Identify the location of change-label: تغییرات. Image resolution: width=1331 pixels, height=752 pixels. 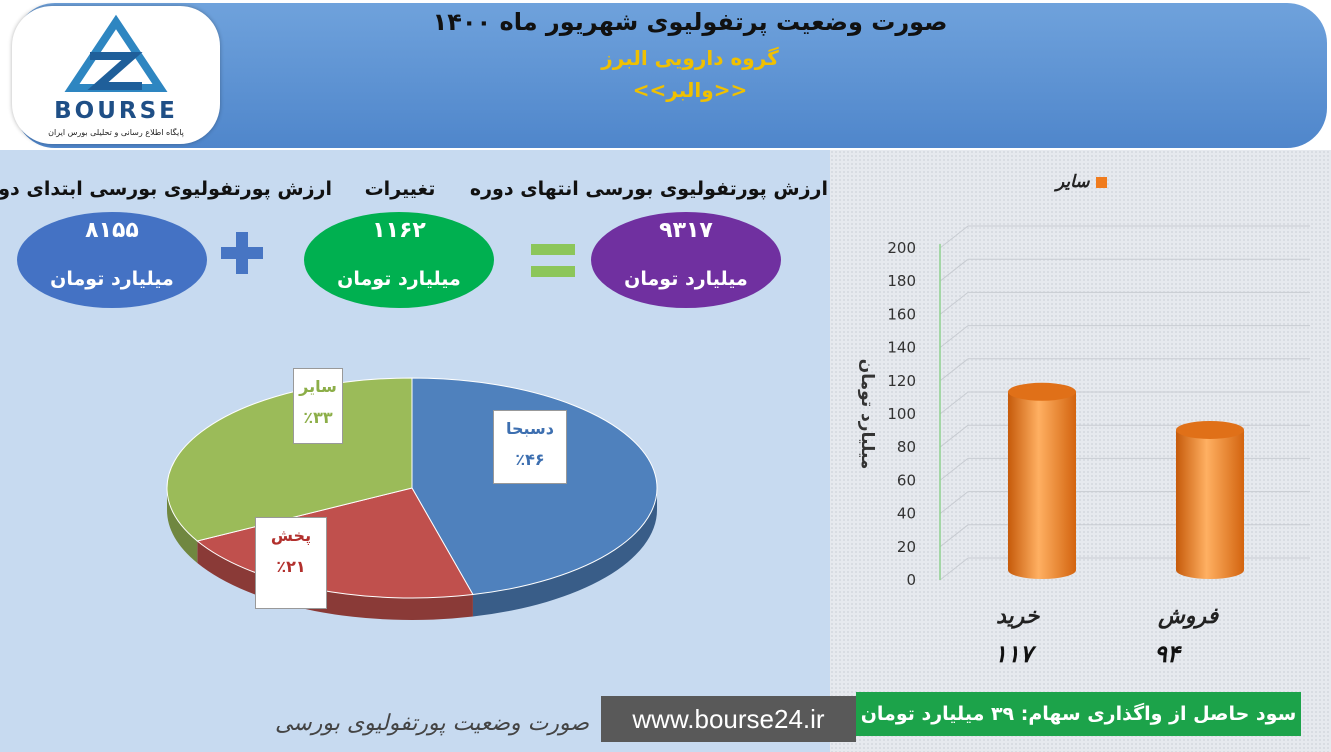
(400, 189).